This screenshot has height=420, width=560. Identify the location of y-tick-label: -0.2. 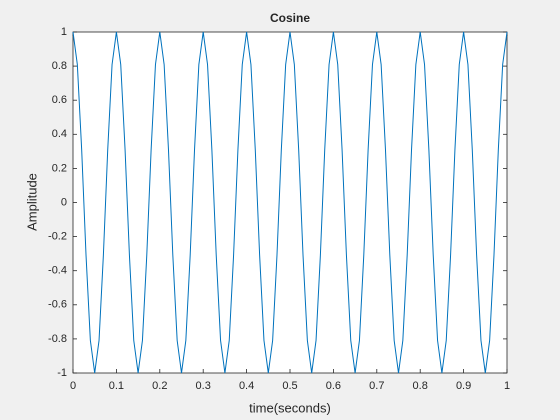
(57, 237).